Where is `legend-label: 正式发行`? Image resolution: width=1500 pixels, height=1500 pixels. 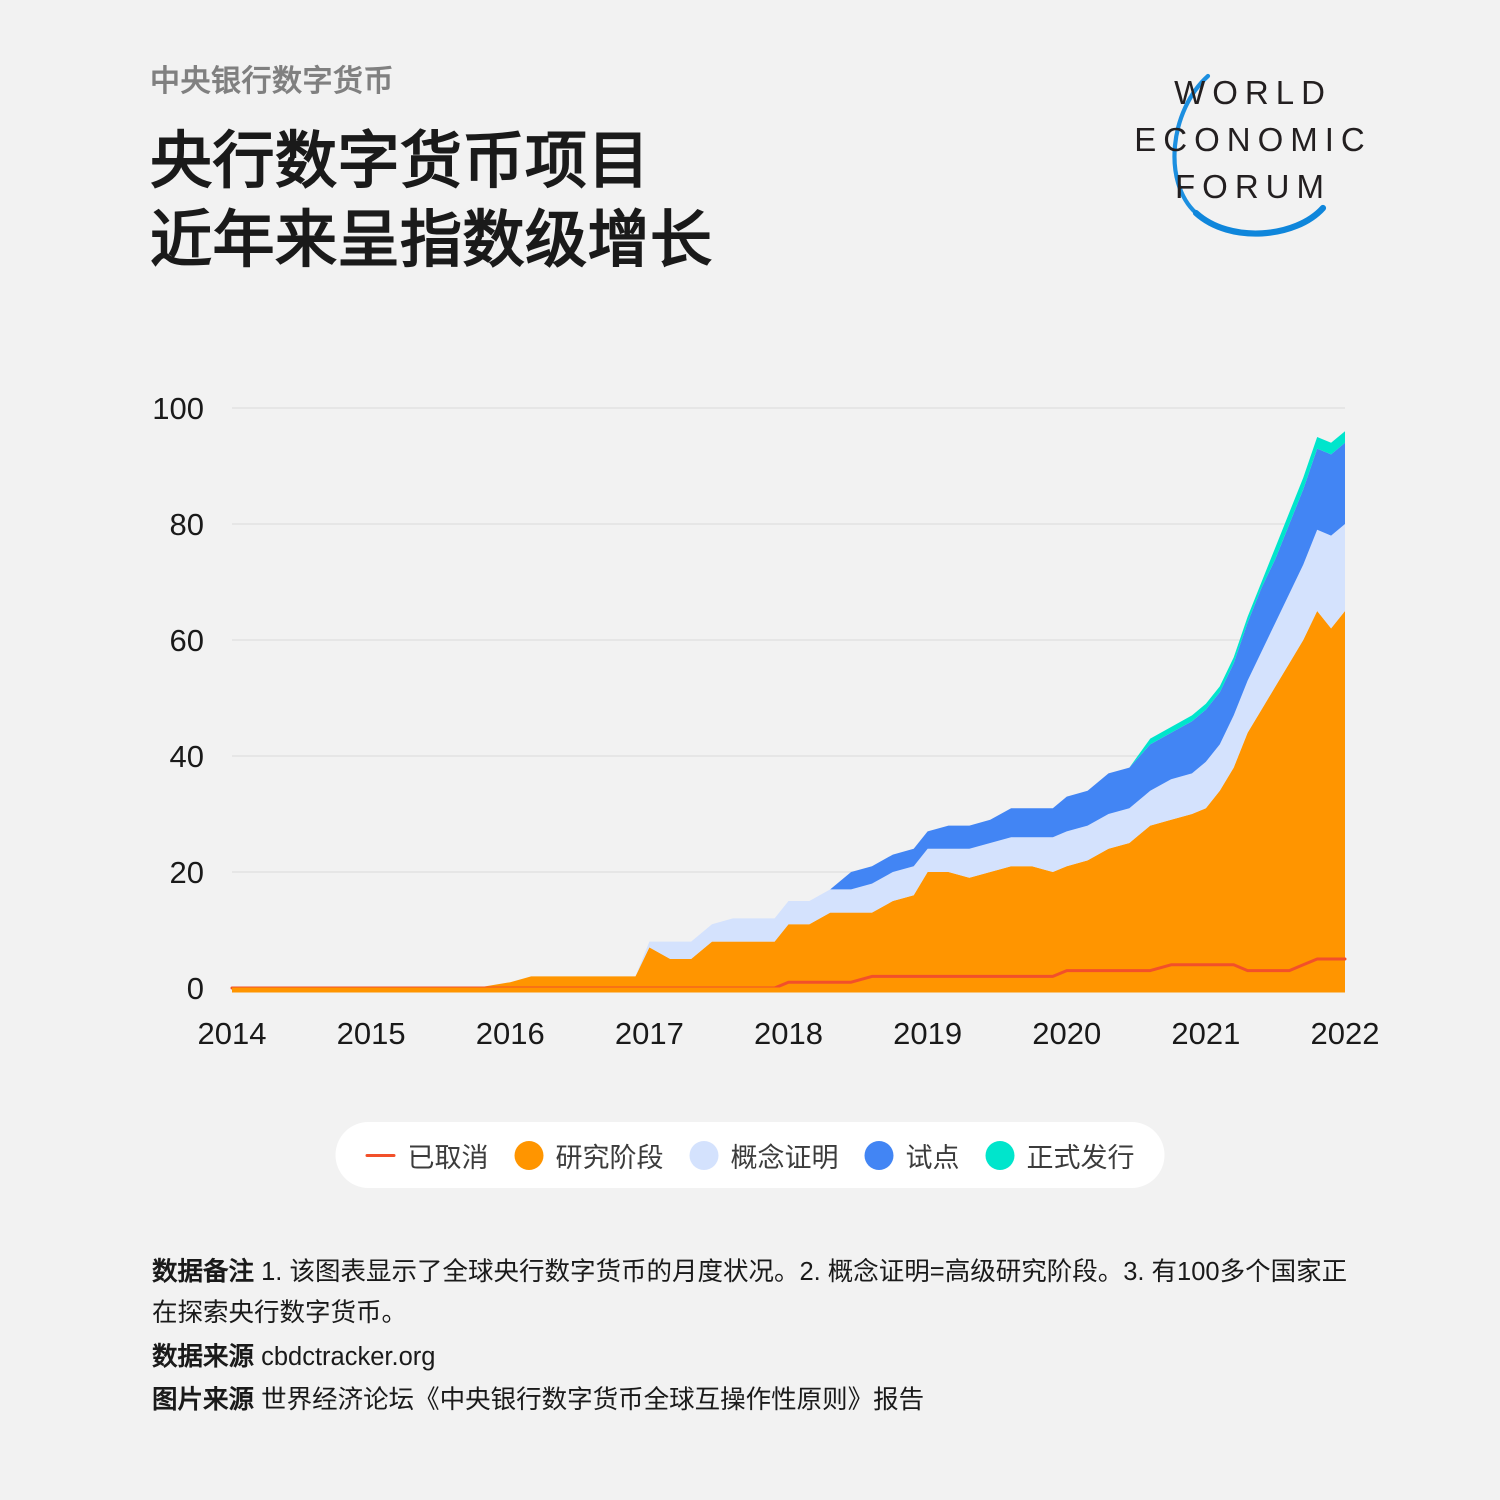 legend-label: 正式发行 is located at coordinates (1080, 1157).